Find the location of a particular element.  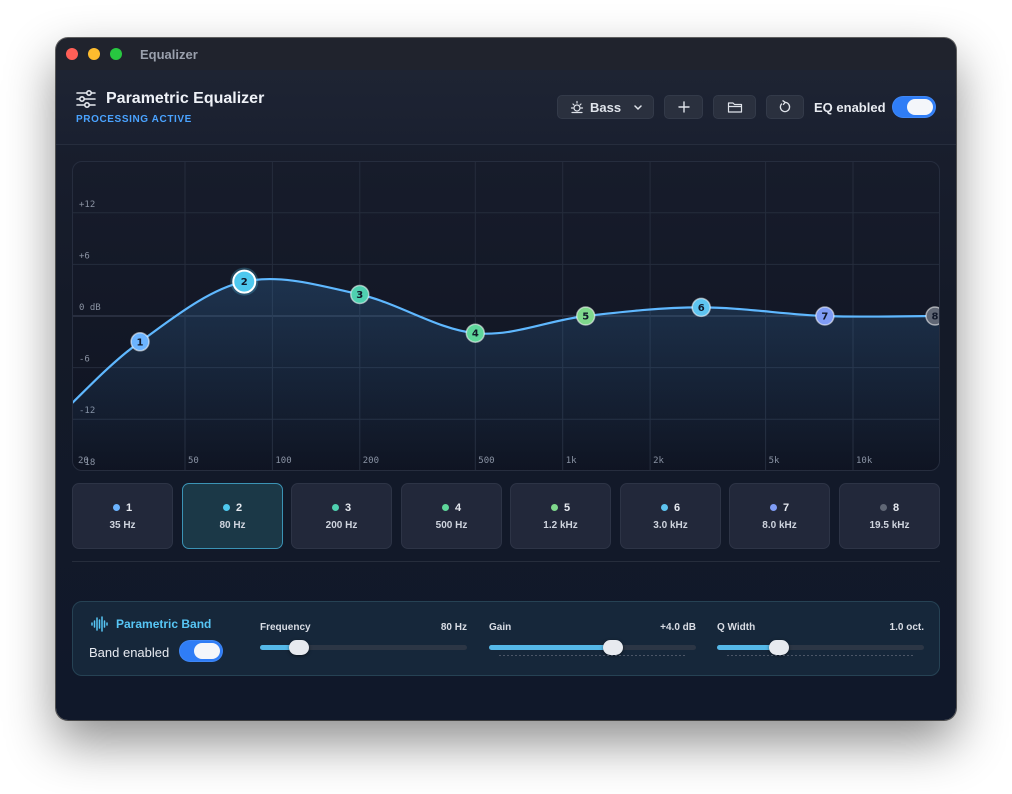

preset-select: Bass is located at coordinates (605, 107).